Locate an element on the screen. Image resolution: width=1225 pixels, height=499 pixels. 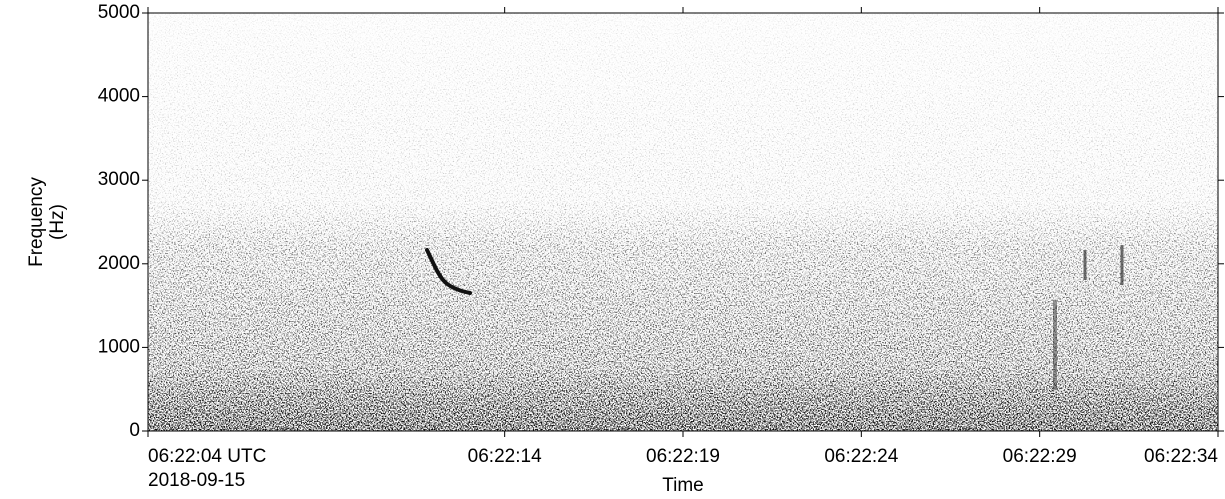
y-tick-label: 5000 is located at coordinates (119, 12).